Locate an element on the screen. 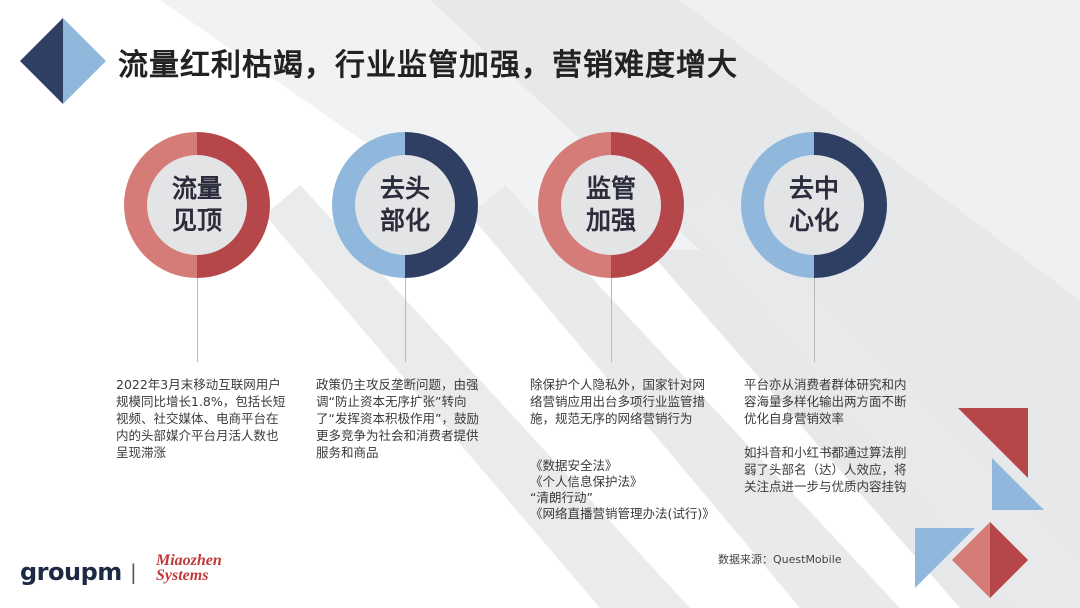 The height and width of the screenshot is (608, 1080). ring-deheadization: 去头 部化 is located at coordinates (405, 205).